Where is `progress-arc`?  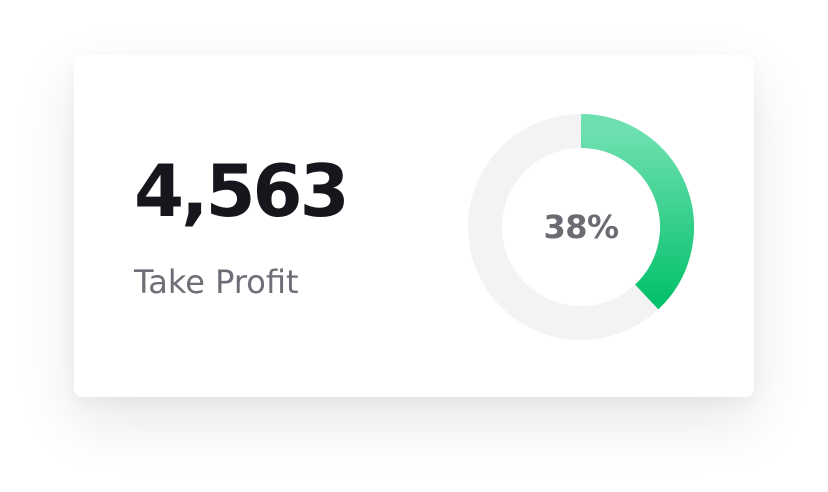
progress-arc is located at coordinates (637, 212).